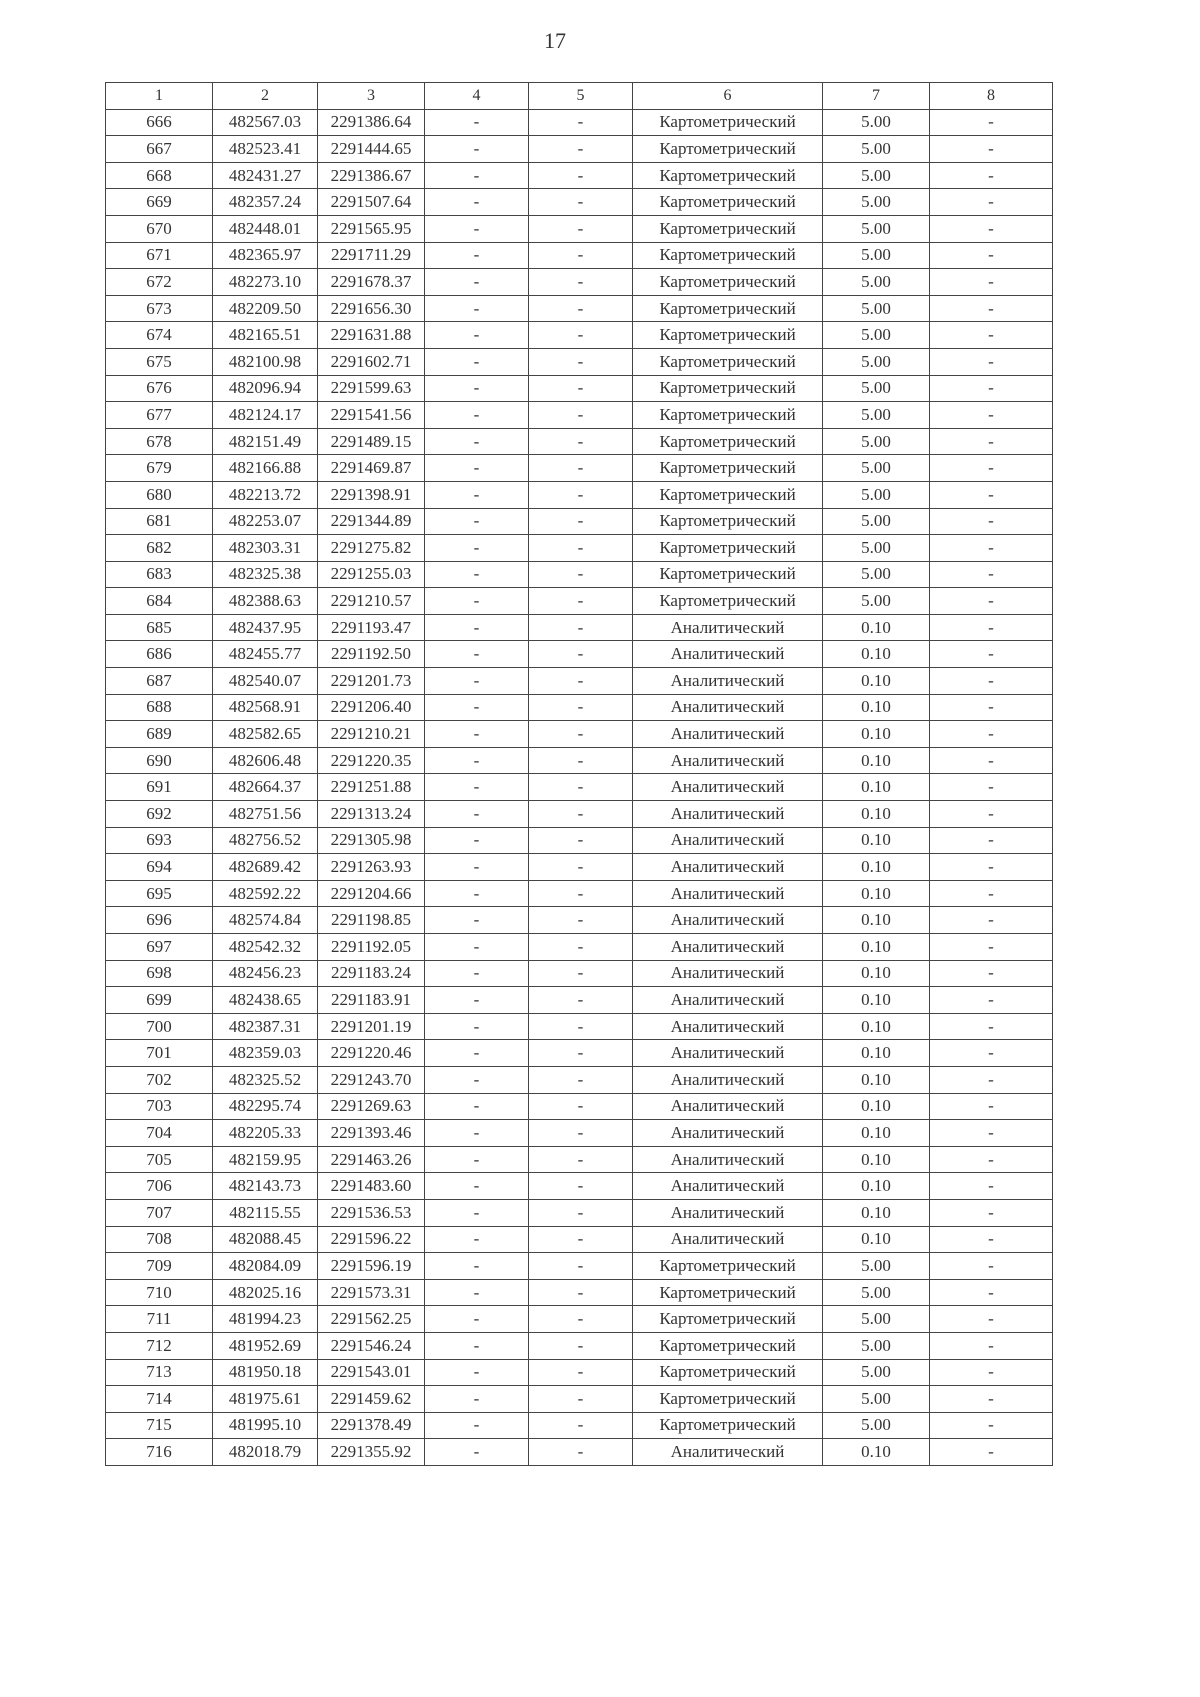  I want to click on table-cell: 670, so click(159, 228).